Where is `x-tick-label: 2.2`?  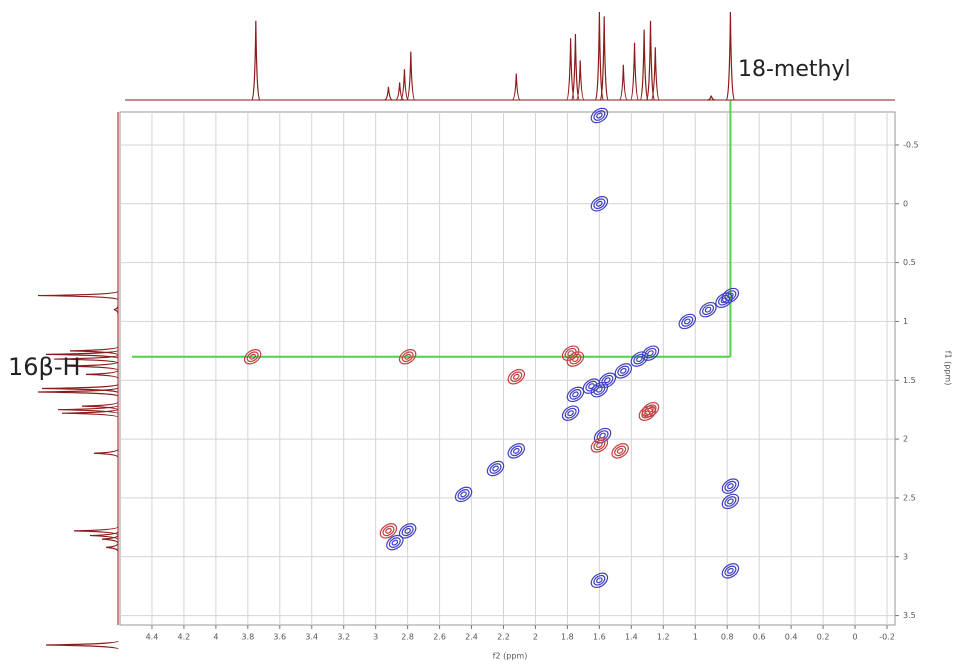 x-tick-label: 2.2 is located at coordinates (503, 637).